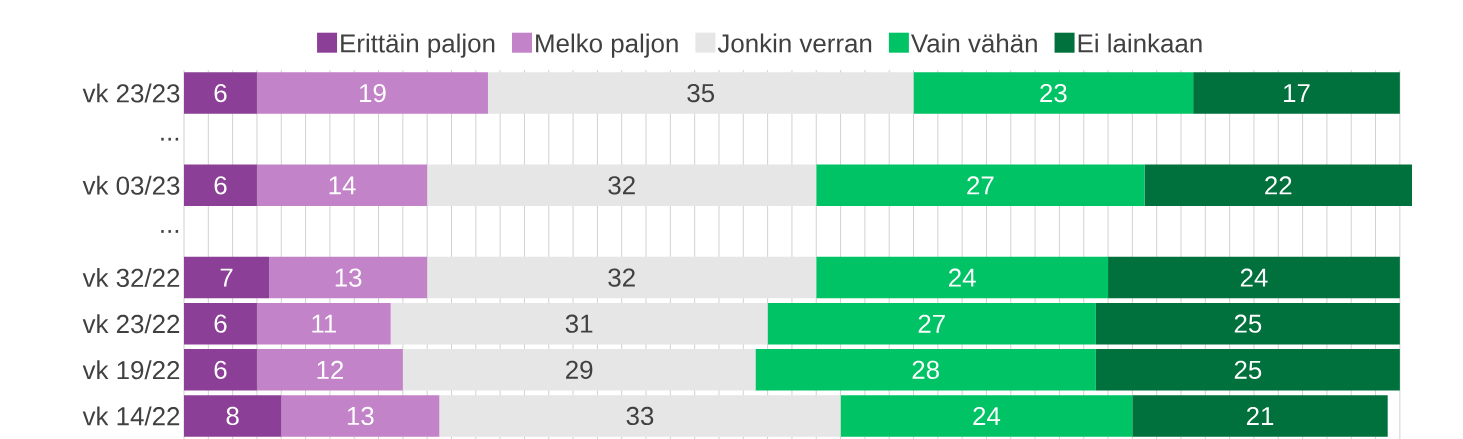 The height and width of the screenshot is (439, 1463). Describe the element at coordinates (973, 43) in the screenshot. I see `legend-label: Vain vähän` at that location.